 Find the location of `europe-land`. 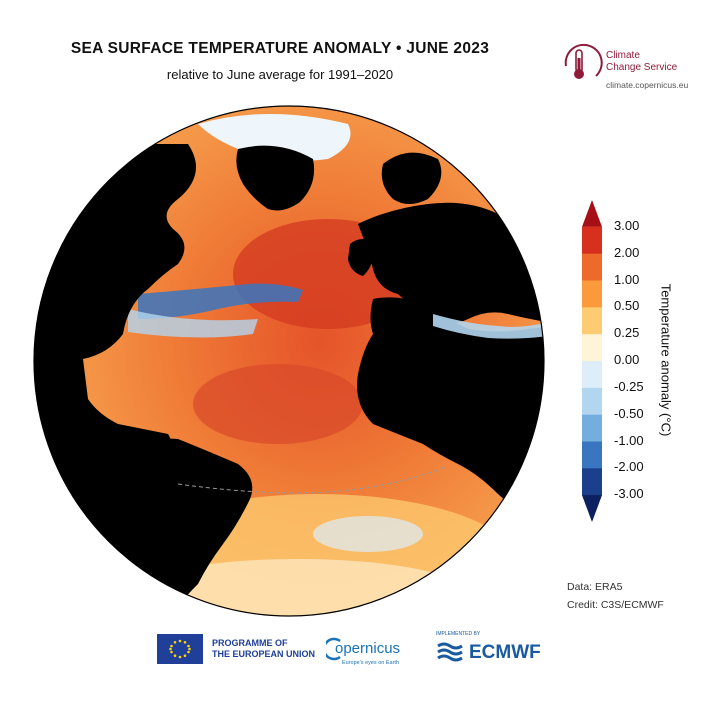

europe-land is located at coordinates (451, 263).